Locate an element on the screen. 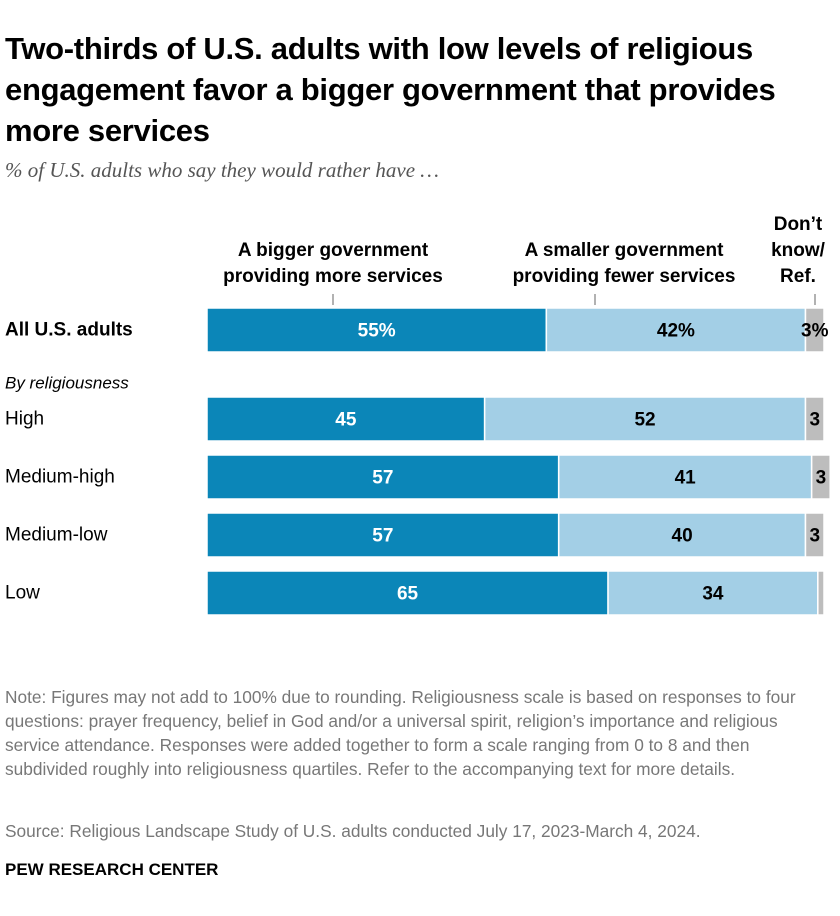  group-label: By religiousness is located at coordinates (67, 383).